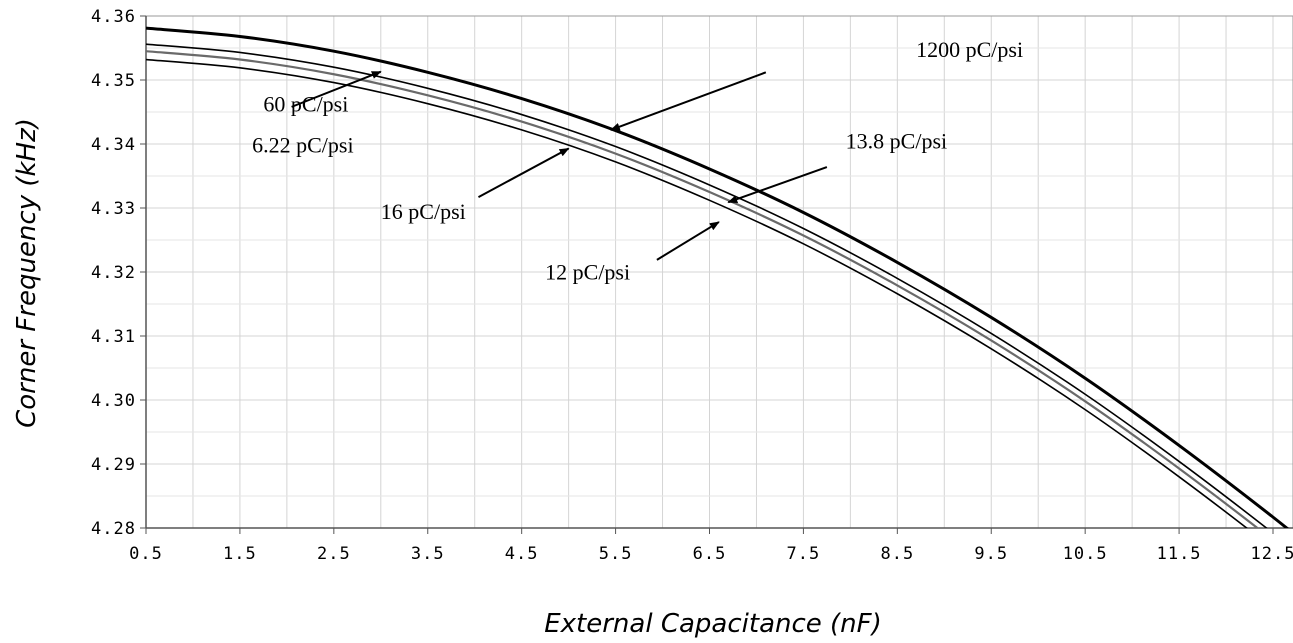 This screenshot has width=1293, height=643. What do you see at coordinates (1179, 554) in the screenshot?
I see `x-tick-label: 11.5` at bounding box center [1179, 554].